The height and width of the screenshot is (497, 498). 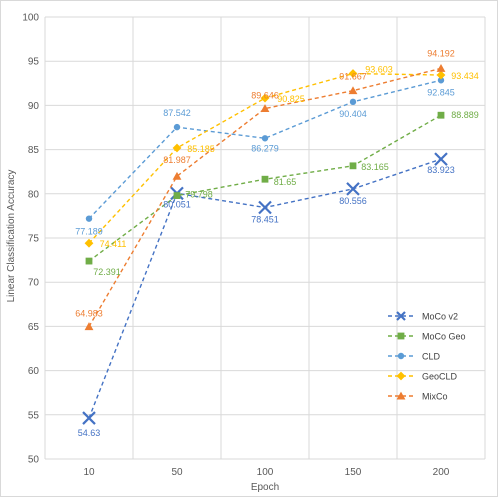 What do you see at coordinates (34, 62) in the screenshot?
I see `y-tick-label: 95` at bounding box center [34, 62].